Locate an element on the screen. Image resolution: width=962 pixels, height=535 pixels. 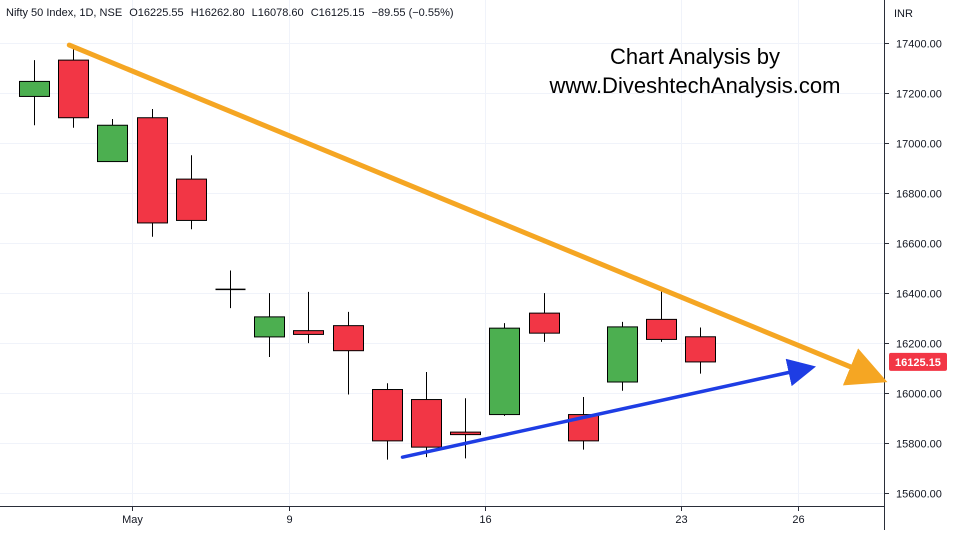
price-tick-label: 16400.00 is located at coordinates (919, 295).